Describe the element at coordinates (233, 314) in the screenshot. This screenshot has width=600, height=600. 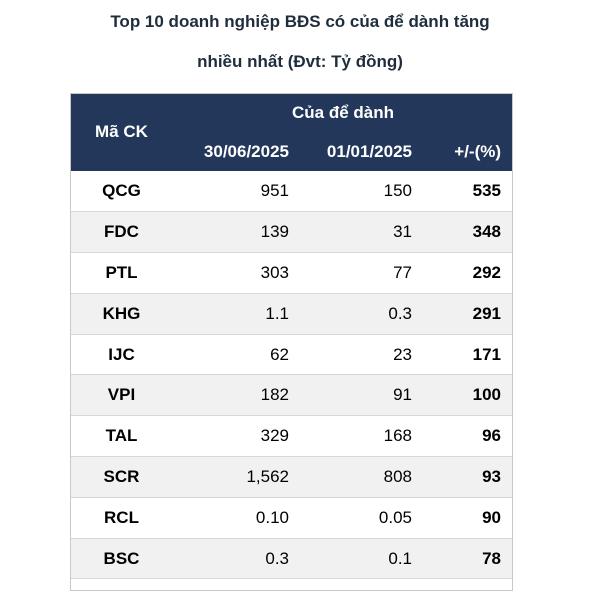
I see `value-date-1-cell: 1.1` at that location.